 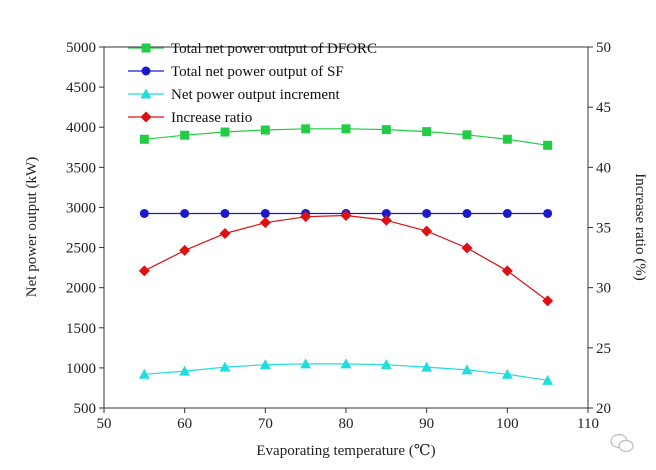 I want to click on legend-label: Total net power output of SF, so click(x=257, y=72).